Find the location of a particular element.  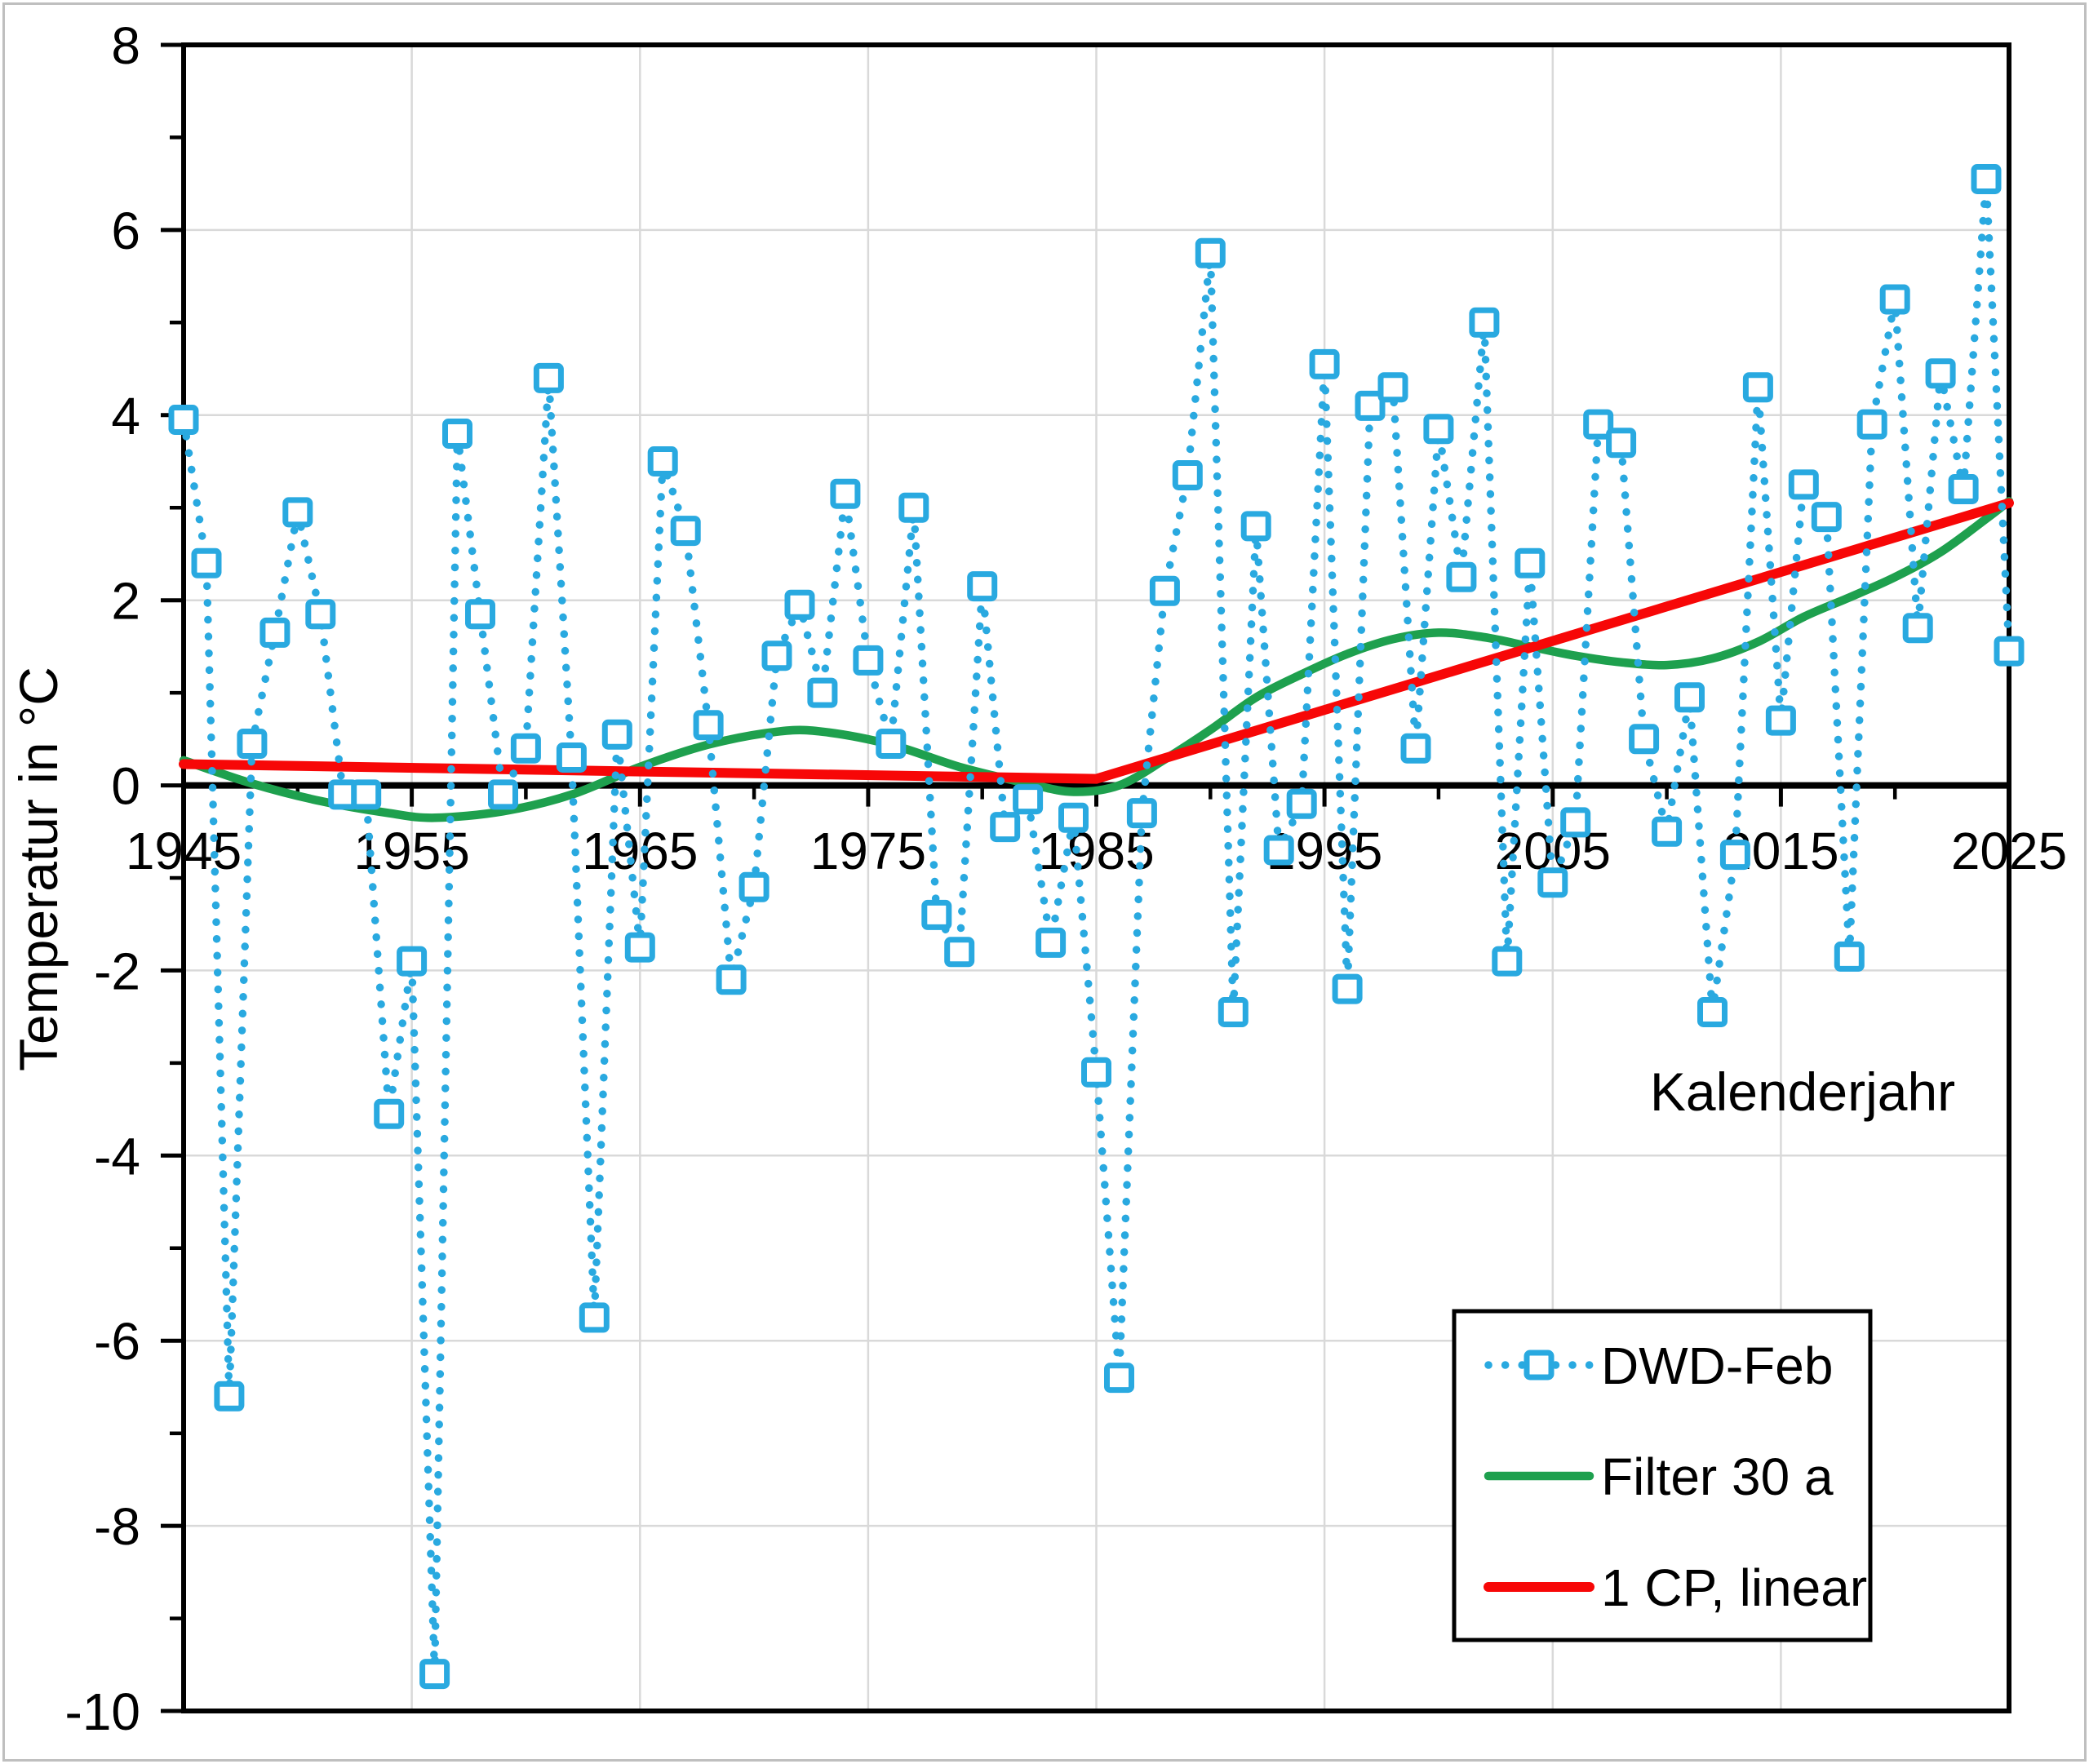

data-point-1965 is located at coordinates (639, 947).